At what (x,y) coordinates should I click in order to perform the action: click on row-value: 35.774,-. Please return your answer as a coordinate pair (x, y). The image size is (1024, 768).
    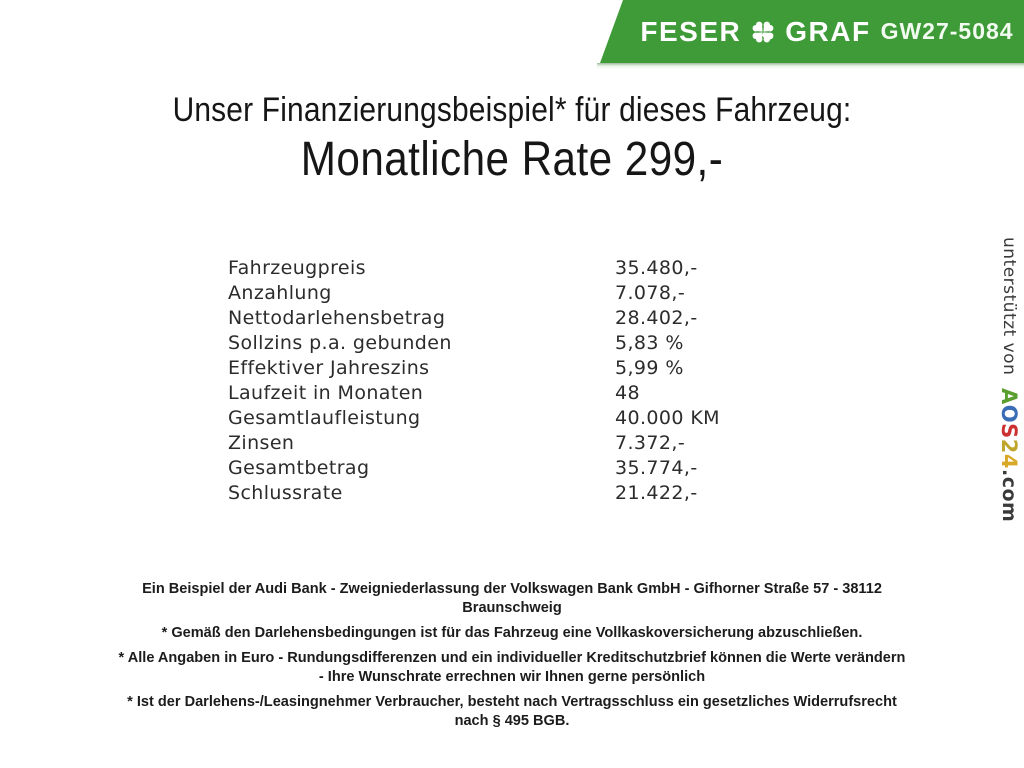
    Looking at the image, I should click on (656, 468).